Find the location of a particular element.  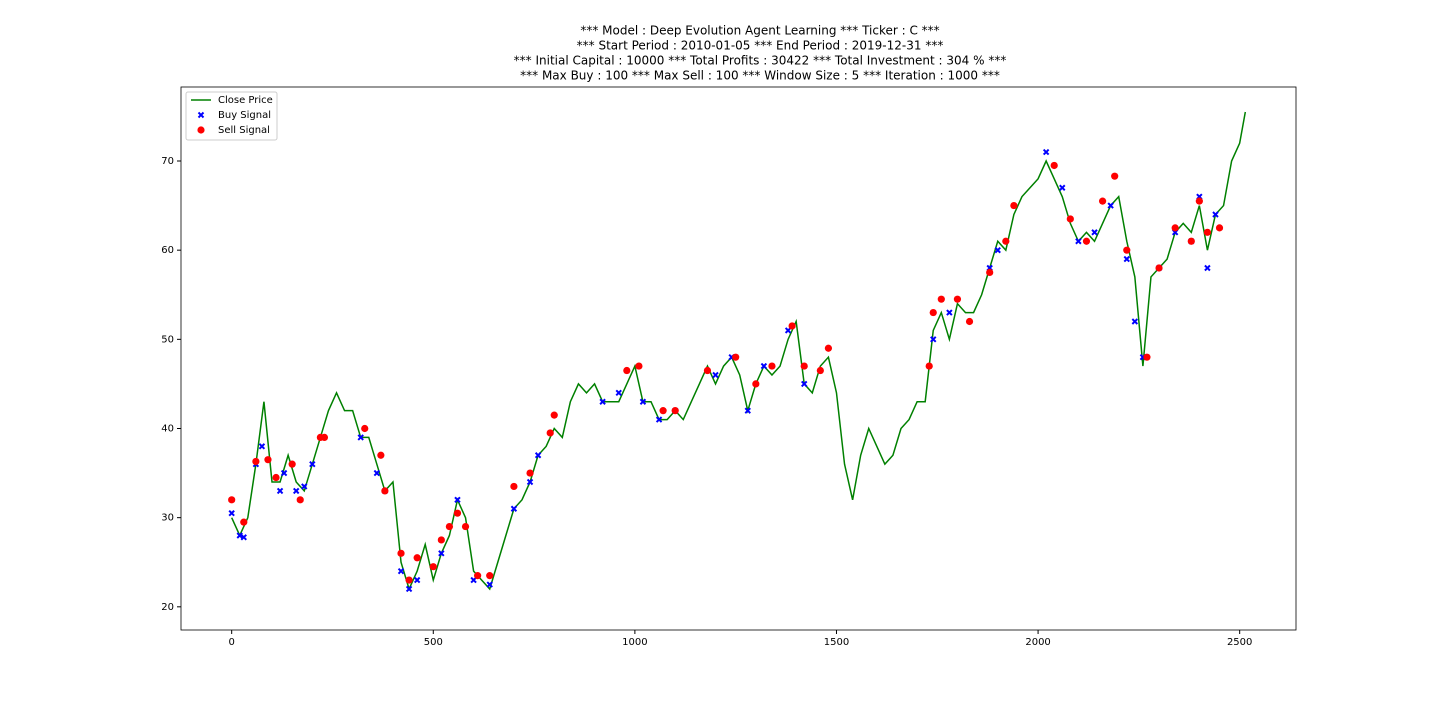

y-tick-label: 60 is located at coordinates (167, 250).